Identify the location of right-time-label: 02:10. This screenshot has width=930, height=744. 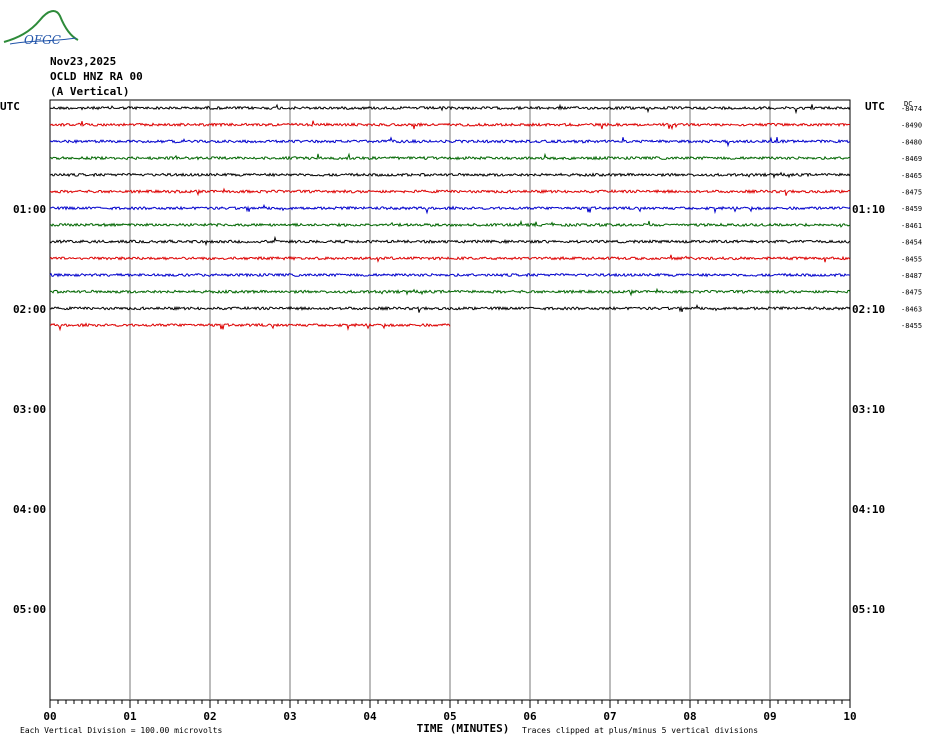
(868, 309).